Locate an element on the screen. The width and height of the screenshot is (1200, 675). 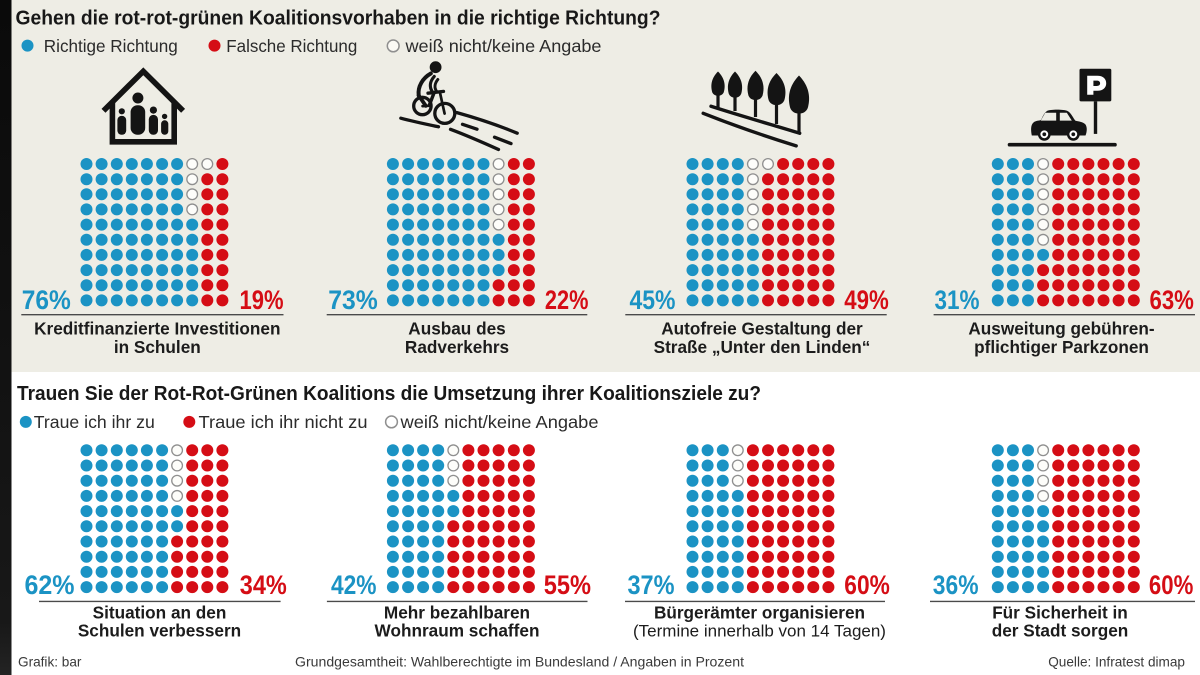
svg-text: 73% is located at coordinates (353, 300).